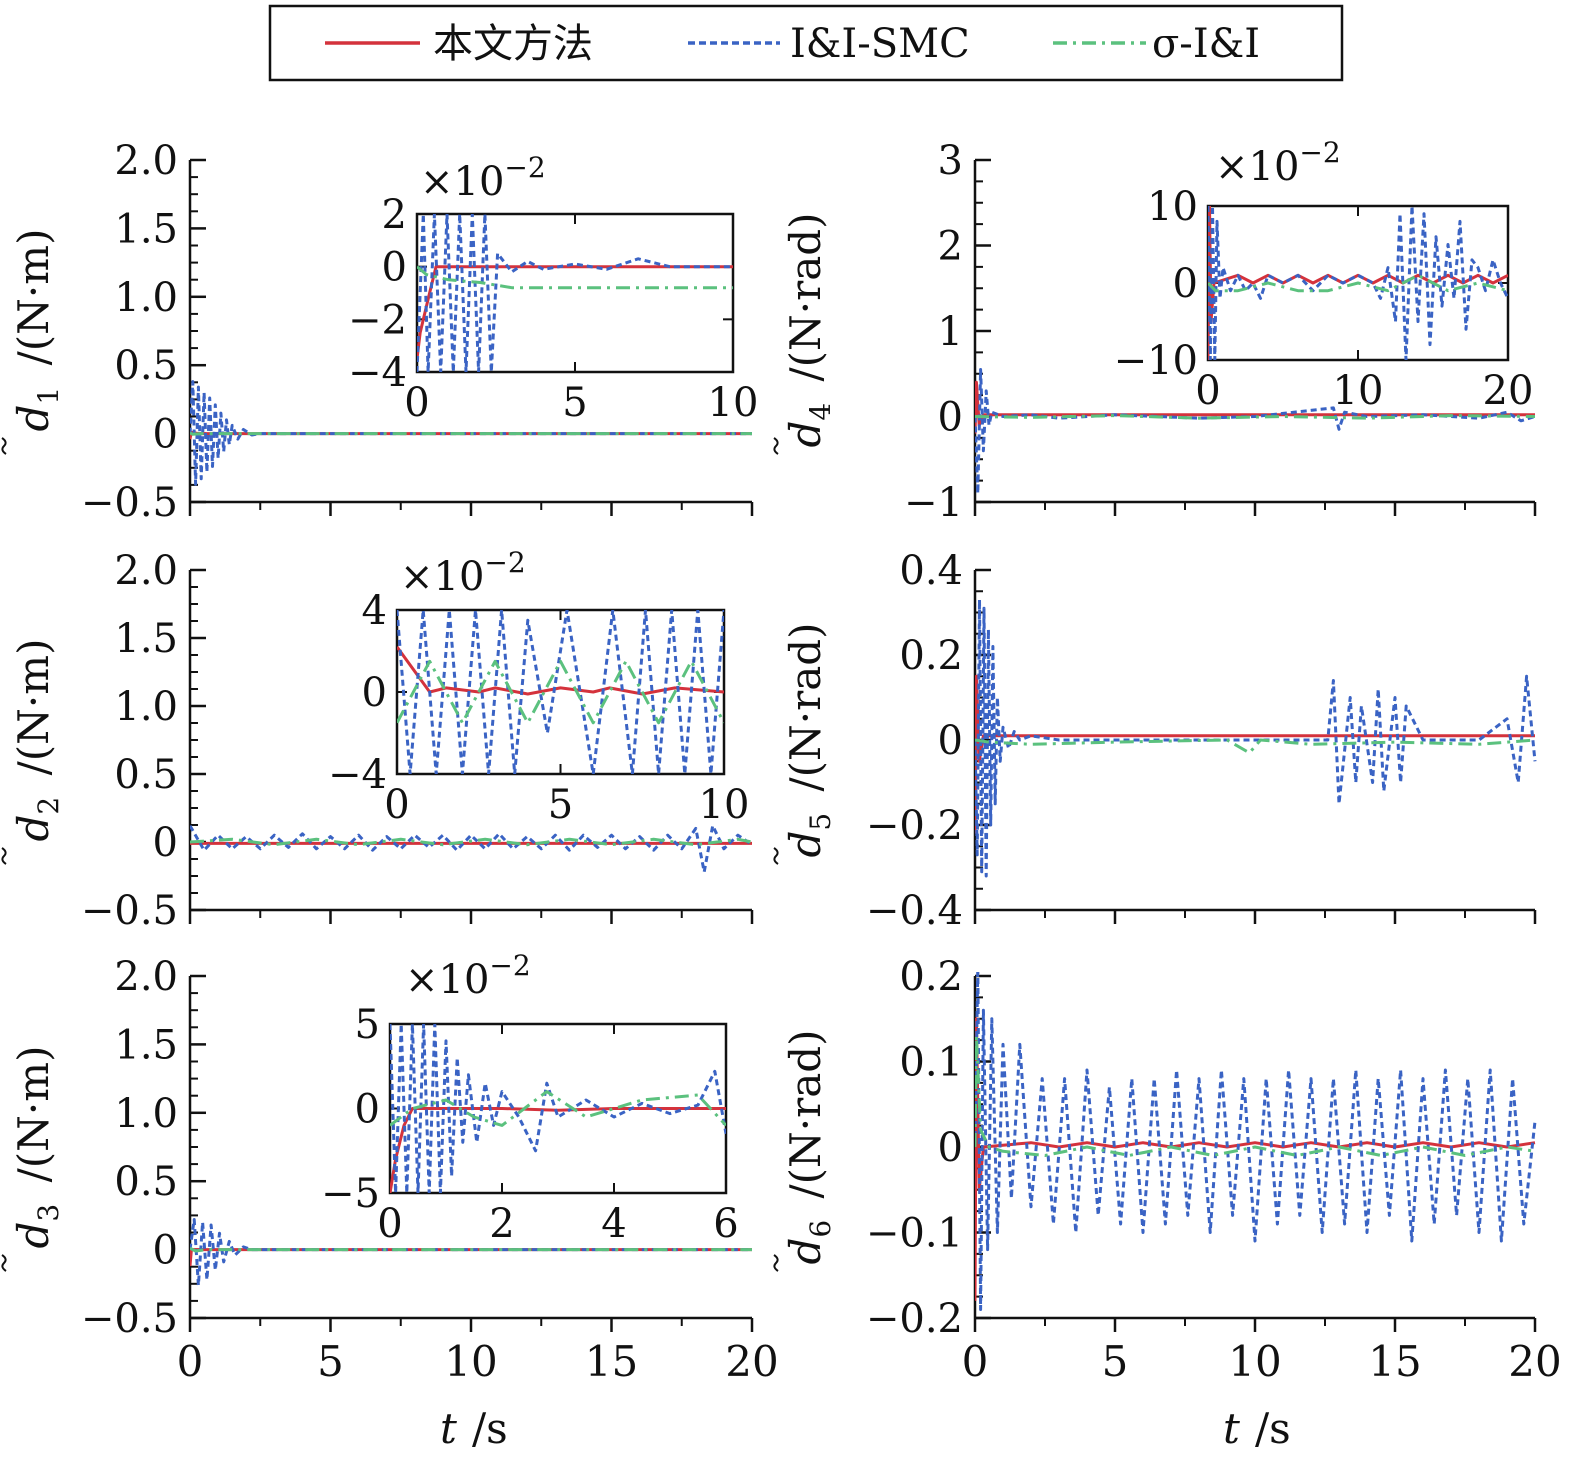  What do you see at coordinates (146, 366) in the screenshot?
I see `d1-ytick-label: 0.5` at bounding box center [146, 366].